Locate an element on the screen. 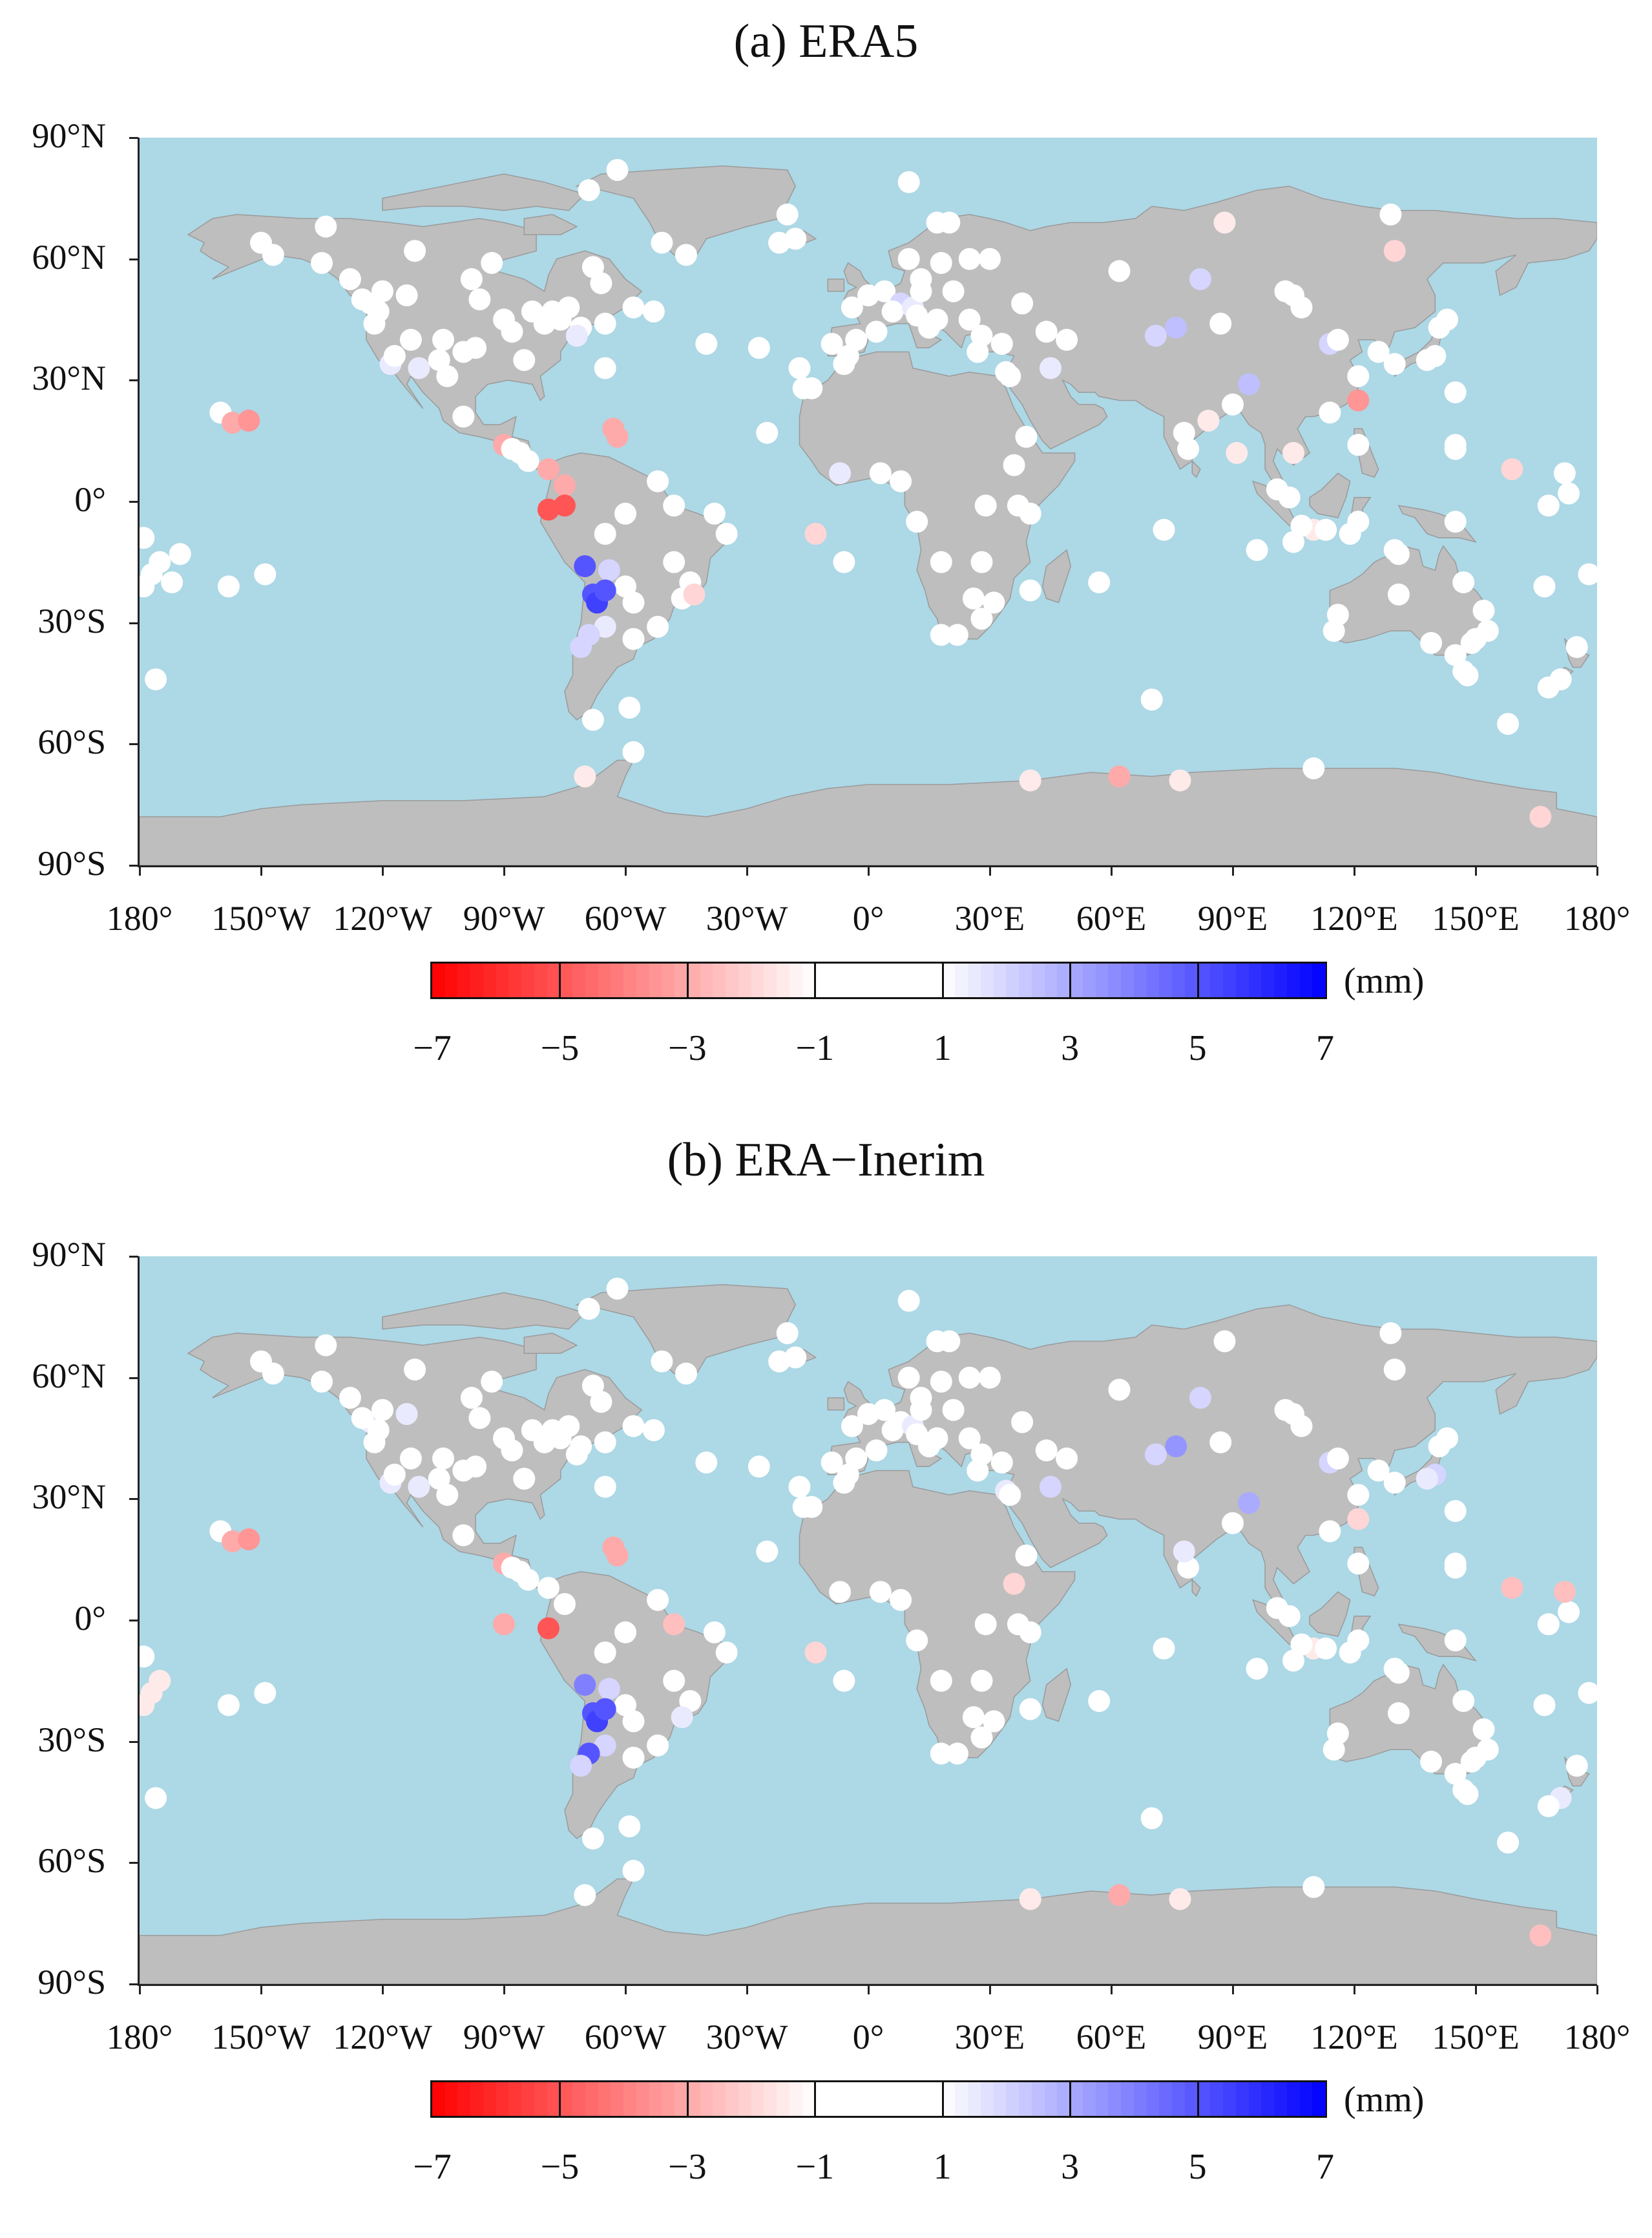 Image resolution: width=1652 pixels, height=2238 pixels. lon-tick-label: 150°E is located at coordinates (1476, 2037).